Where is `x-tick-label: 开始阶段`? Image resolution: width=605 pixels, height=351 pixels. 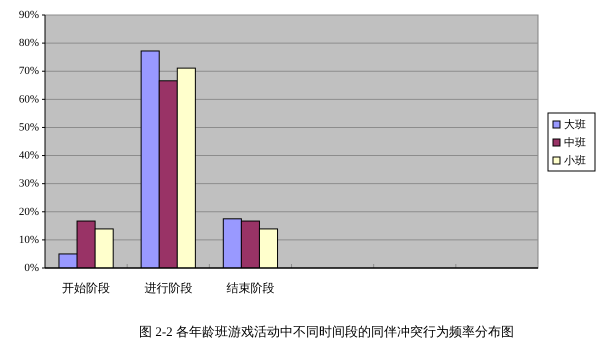 x-tick-label: 开始阶段 is located at coordinates (86, 288).